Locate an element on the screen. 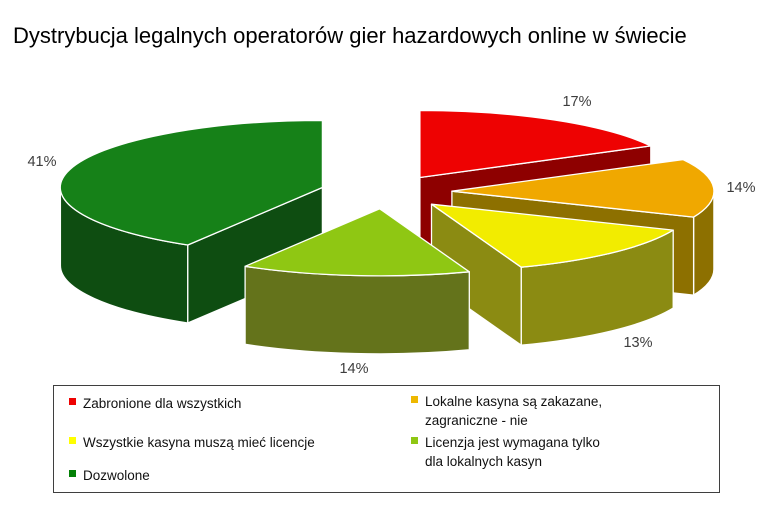 This screenshot has height=530, width=770. legend-label-line: Wszystkie kasyna muszą mieć licencje is located at coordinates (199, 442).